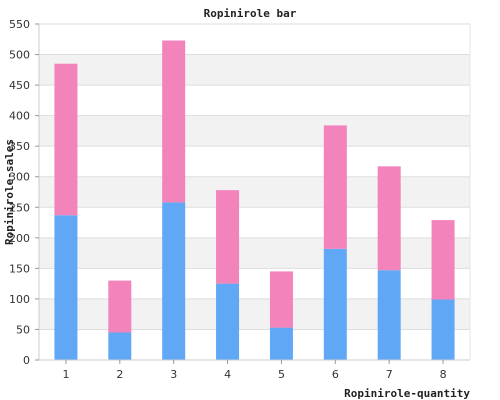 Image resolution: width=500 pixels, height=400 pixels. Describe the element at coordinates (9, 192) in the screenshot. I see `y-axis-label: Ropinirole-sales` at that location.